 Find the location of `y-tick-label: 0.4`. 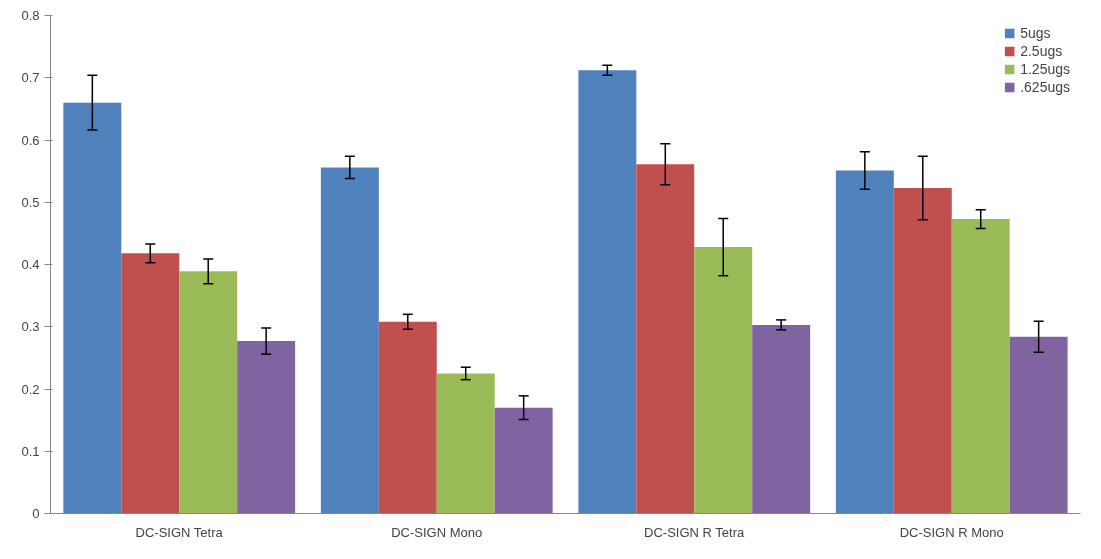

y-tick-label: 0.4 is located at coordinates (30, 264).